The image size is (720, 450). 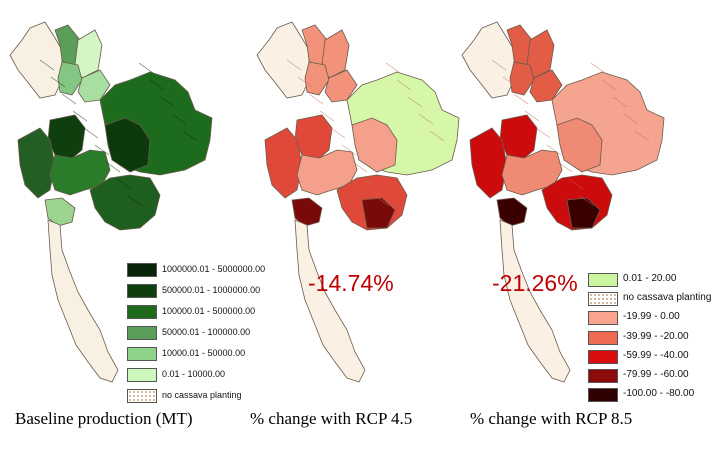 What do you see at coordinates (656, 336) in the screenshot?
I see `legend-label: -39.99 - -20.00` at bounding box center [656, 336].